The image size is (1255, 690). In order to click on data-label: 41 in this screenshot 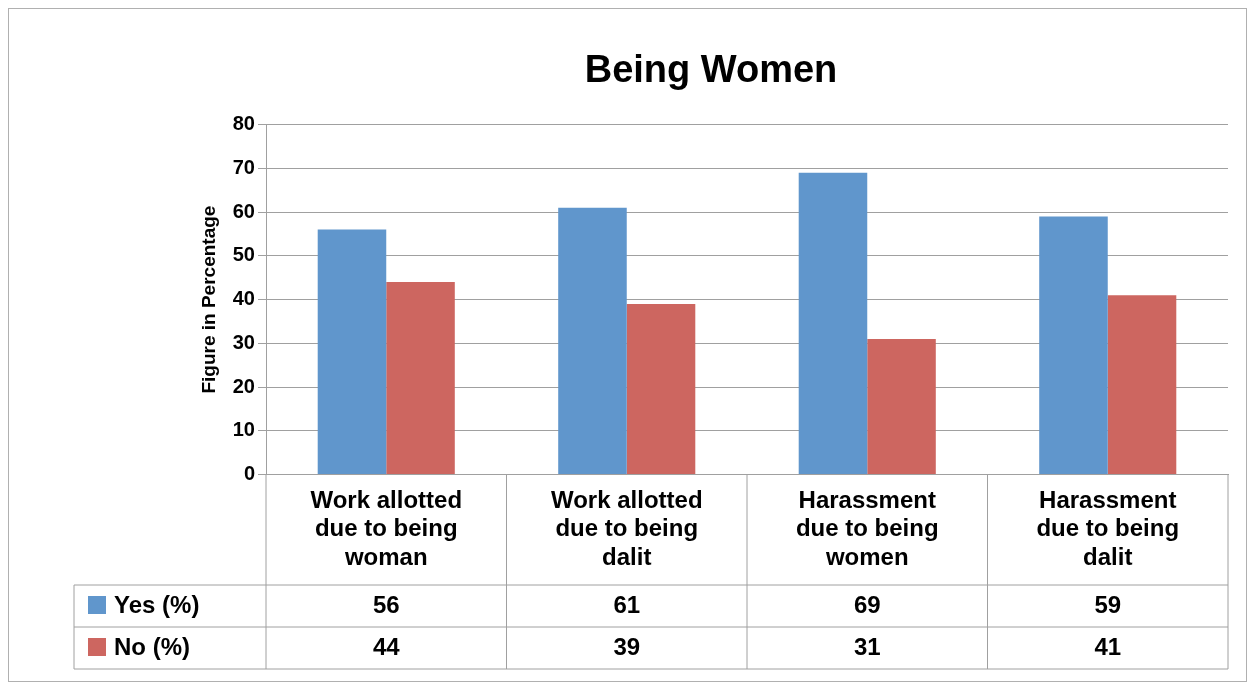, I will do `click(1108, 646)`.